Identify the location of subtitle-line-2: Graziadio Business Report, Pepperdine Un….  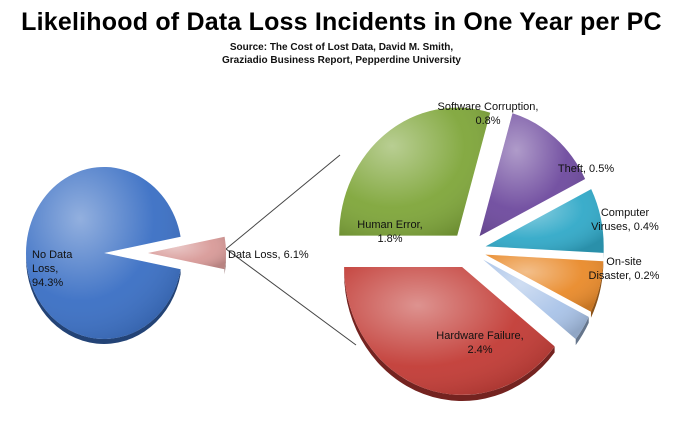
(341, 60).